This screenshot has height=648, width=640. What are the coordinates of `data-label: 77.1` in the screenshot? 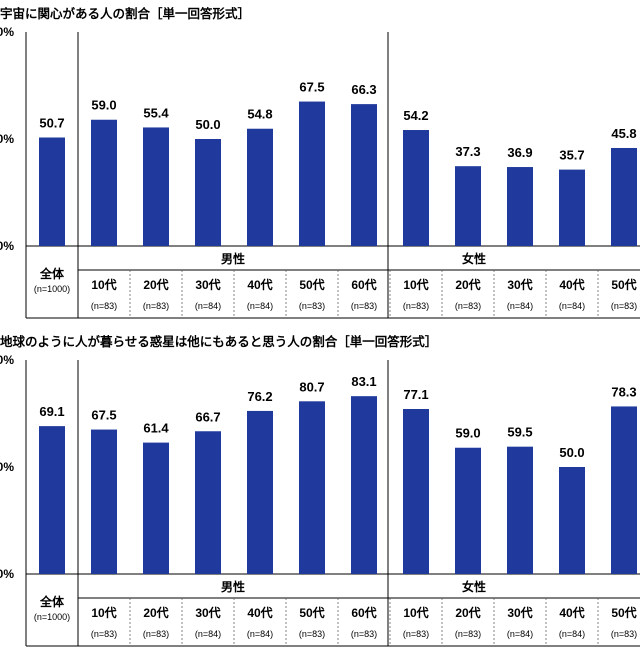 It's located at (415, 394).